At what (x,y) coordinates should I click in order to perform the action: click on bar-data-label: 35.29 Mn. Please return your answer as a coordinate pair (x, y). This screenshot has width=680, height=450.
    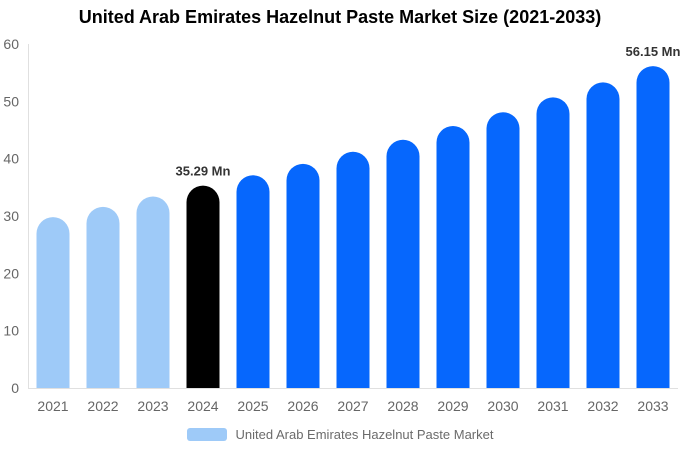
    Looking at the image, I should click on (203, 171).